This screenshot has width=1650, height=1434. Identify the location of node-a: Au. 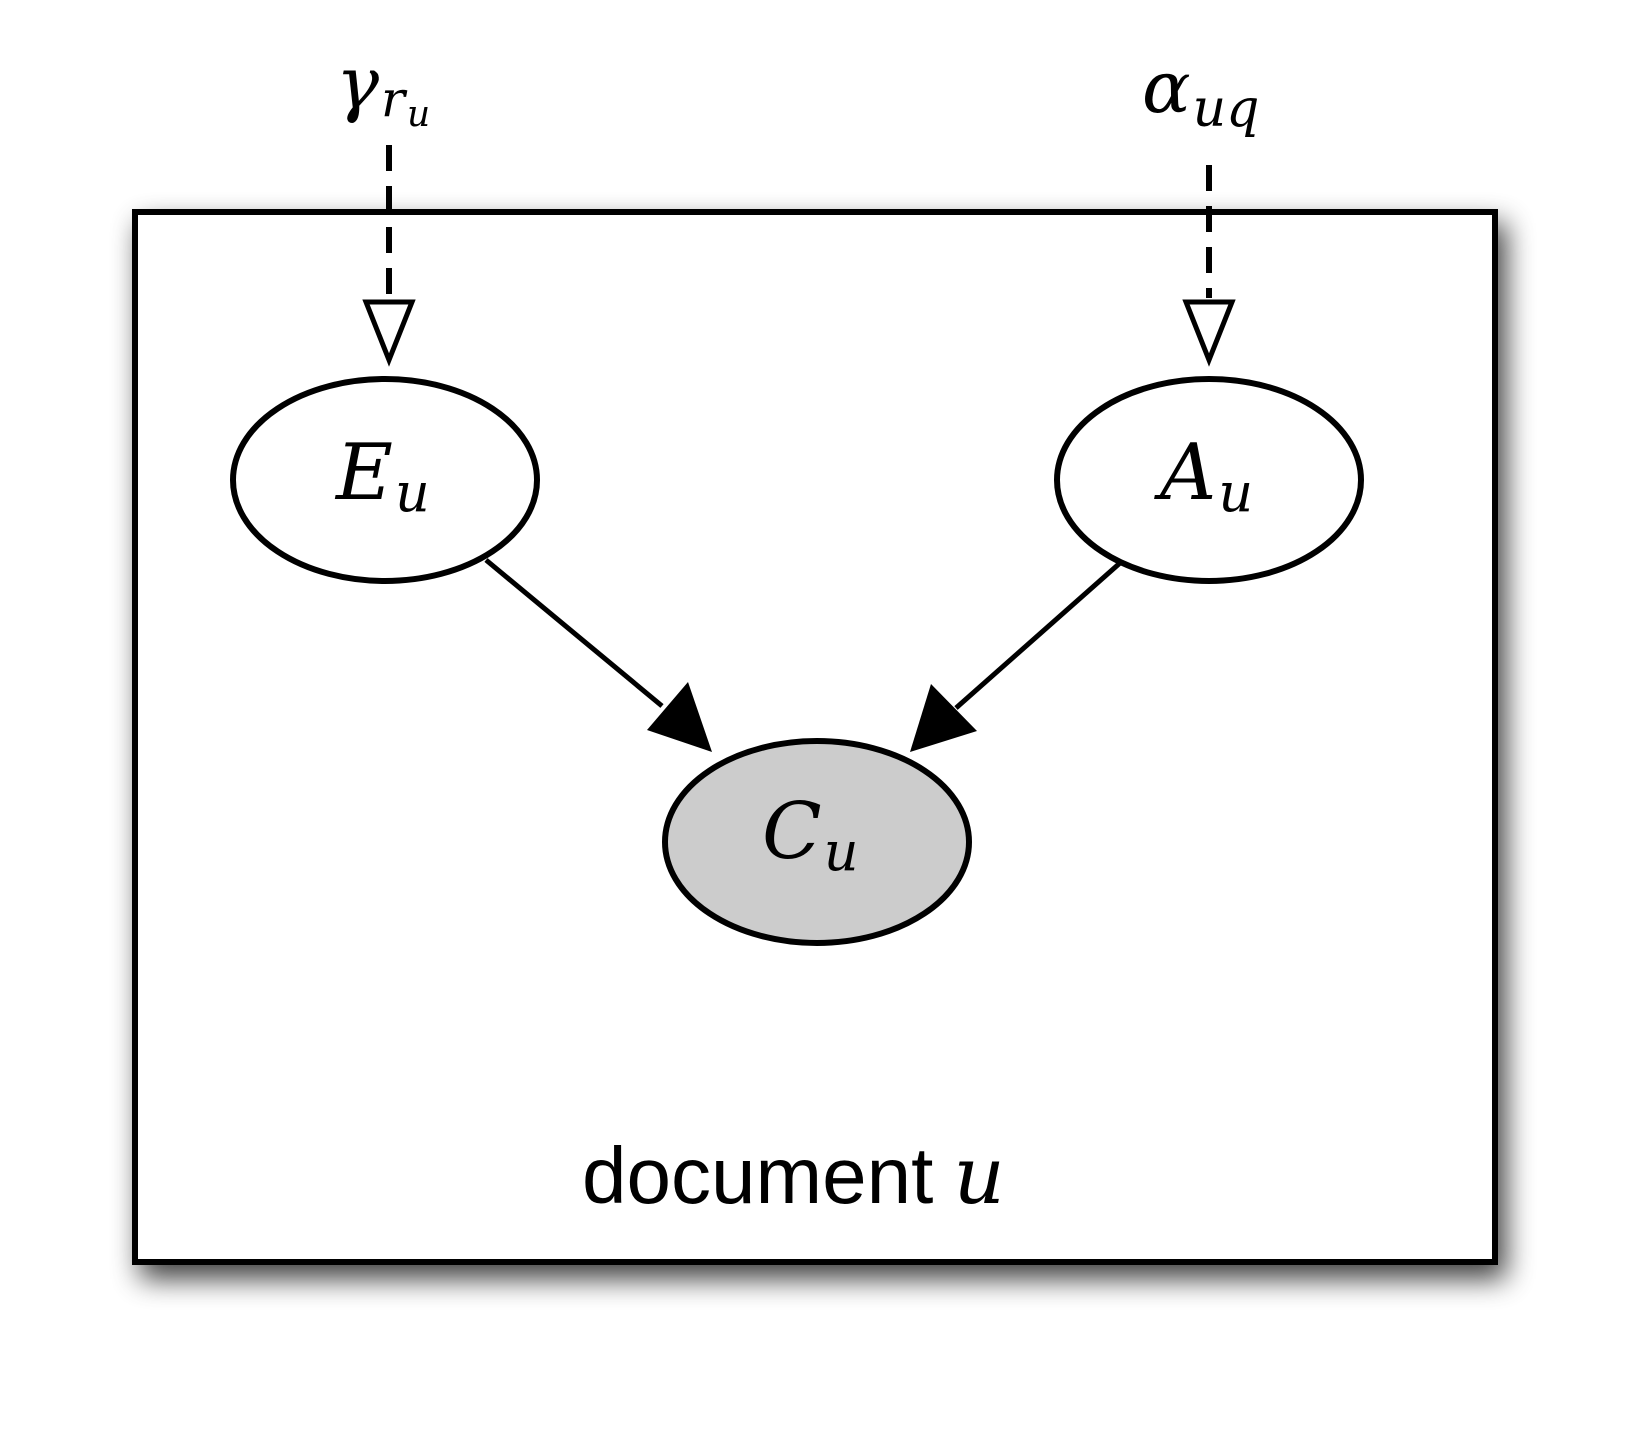
(1209, 480).